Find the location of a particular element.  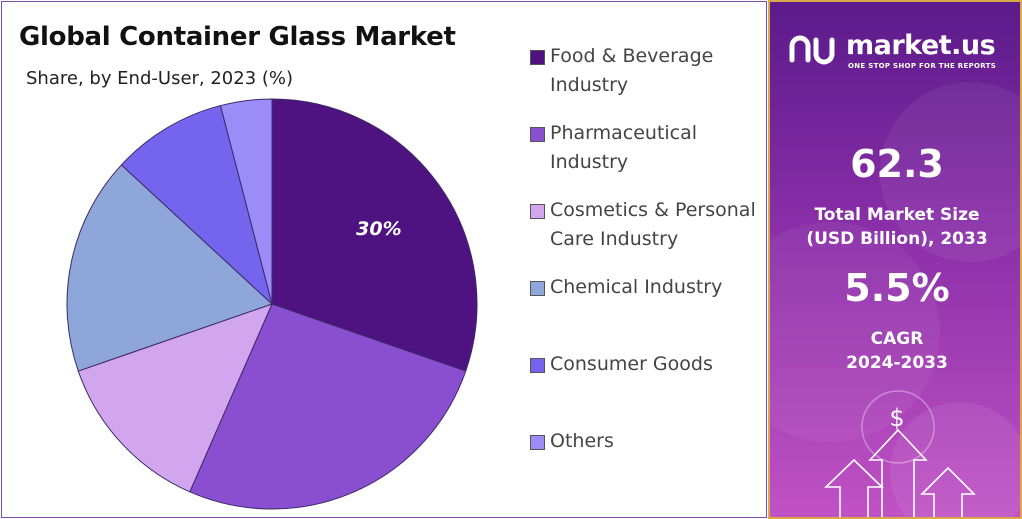

legend-label: Others is located at coordinates (582, 441).